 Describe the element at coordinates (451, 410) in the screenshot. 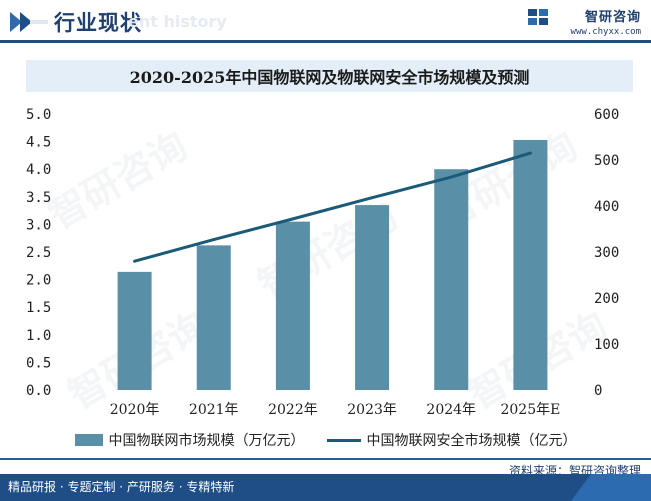

I see `x-tick-label: 2024年` at that location.